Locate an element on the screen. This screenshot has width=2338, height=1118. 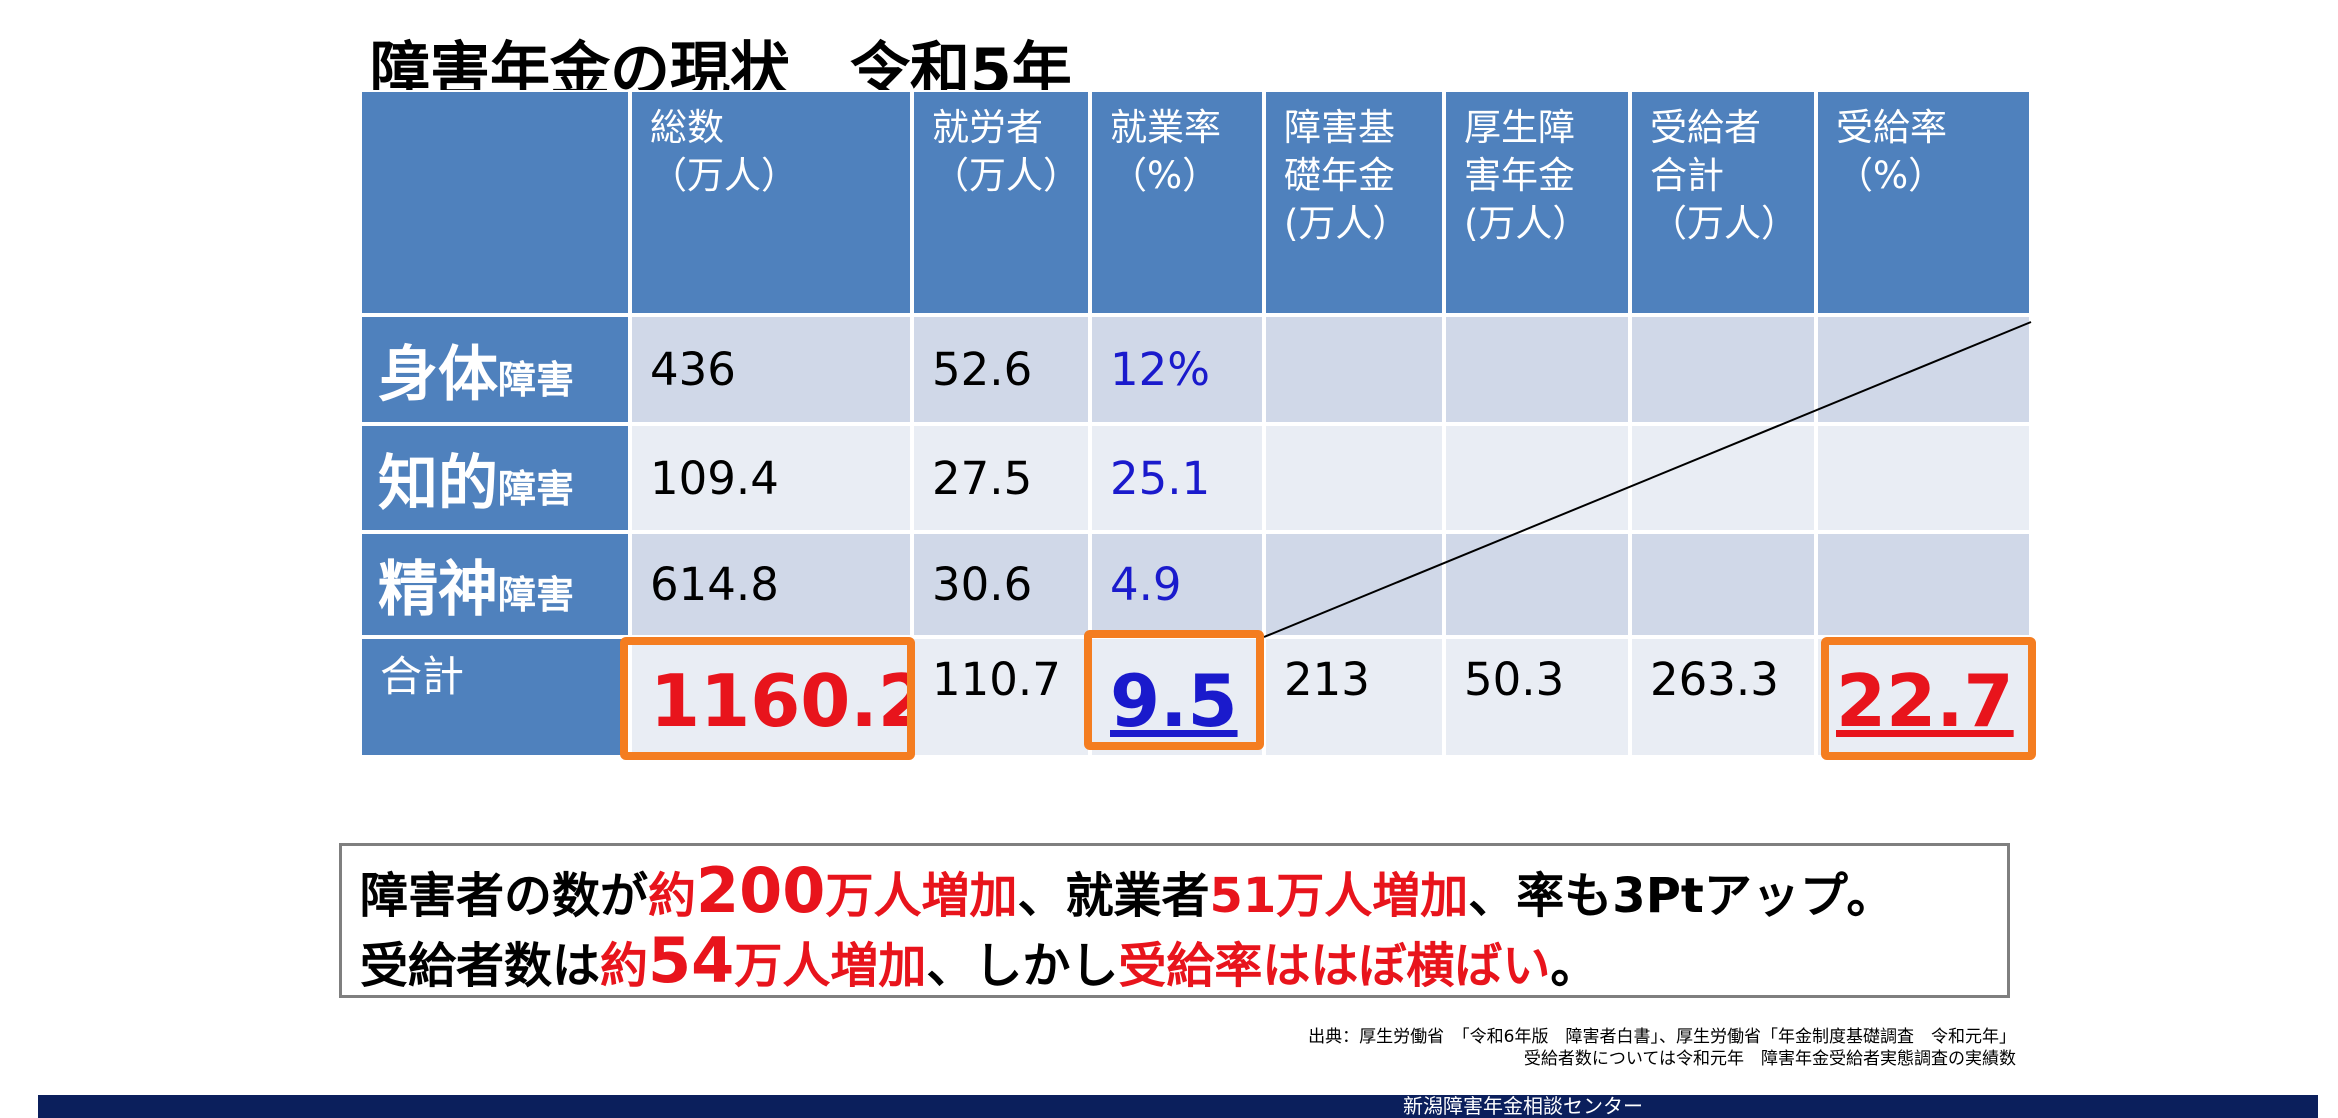
data-cell: 1160.2 is located at coordinates (779, 697).